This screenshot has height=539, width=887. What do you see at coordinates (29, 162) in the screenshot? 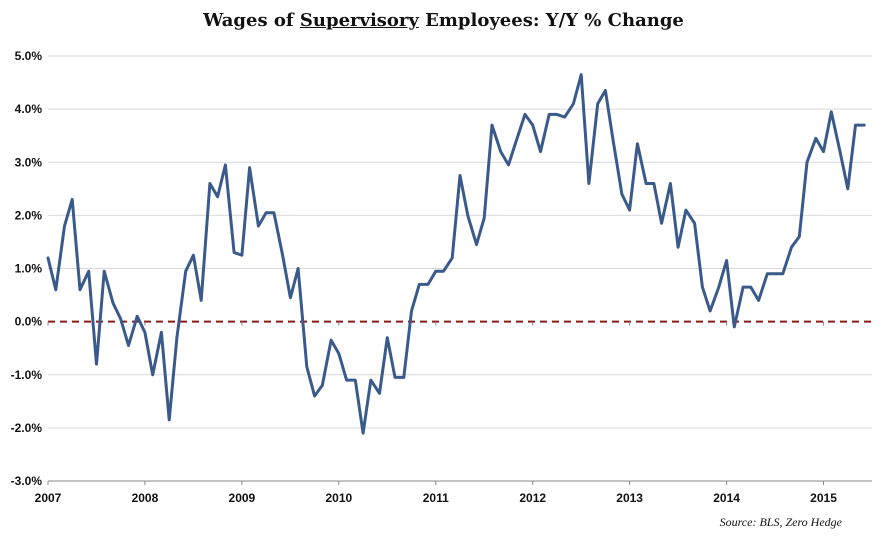
I see `y-tick-label: 3.0%` at bounding box center [29, 162].